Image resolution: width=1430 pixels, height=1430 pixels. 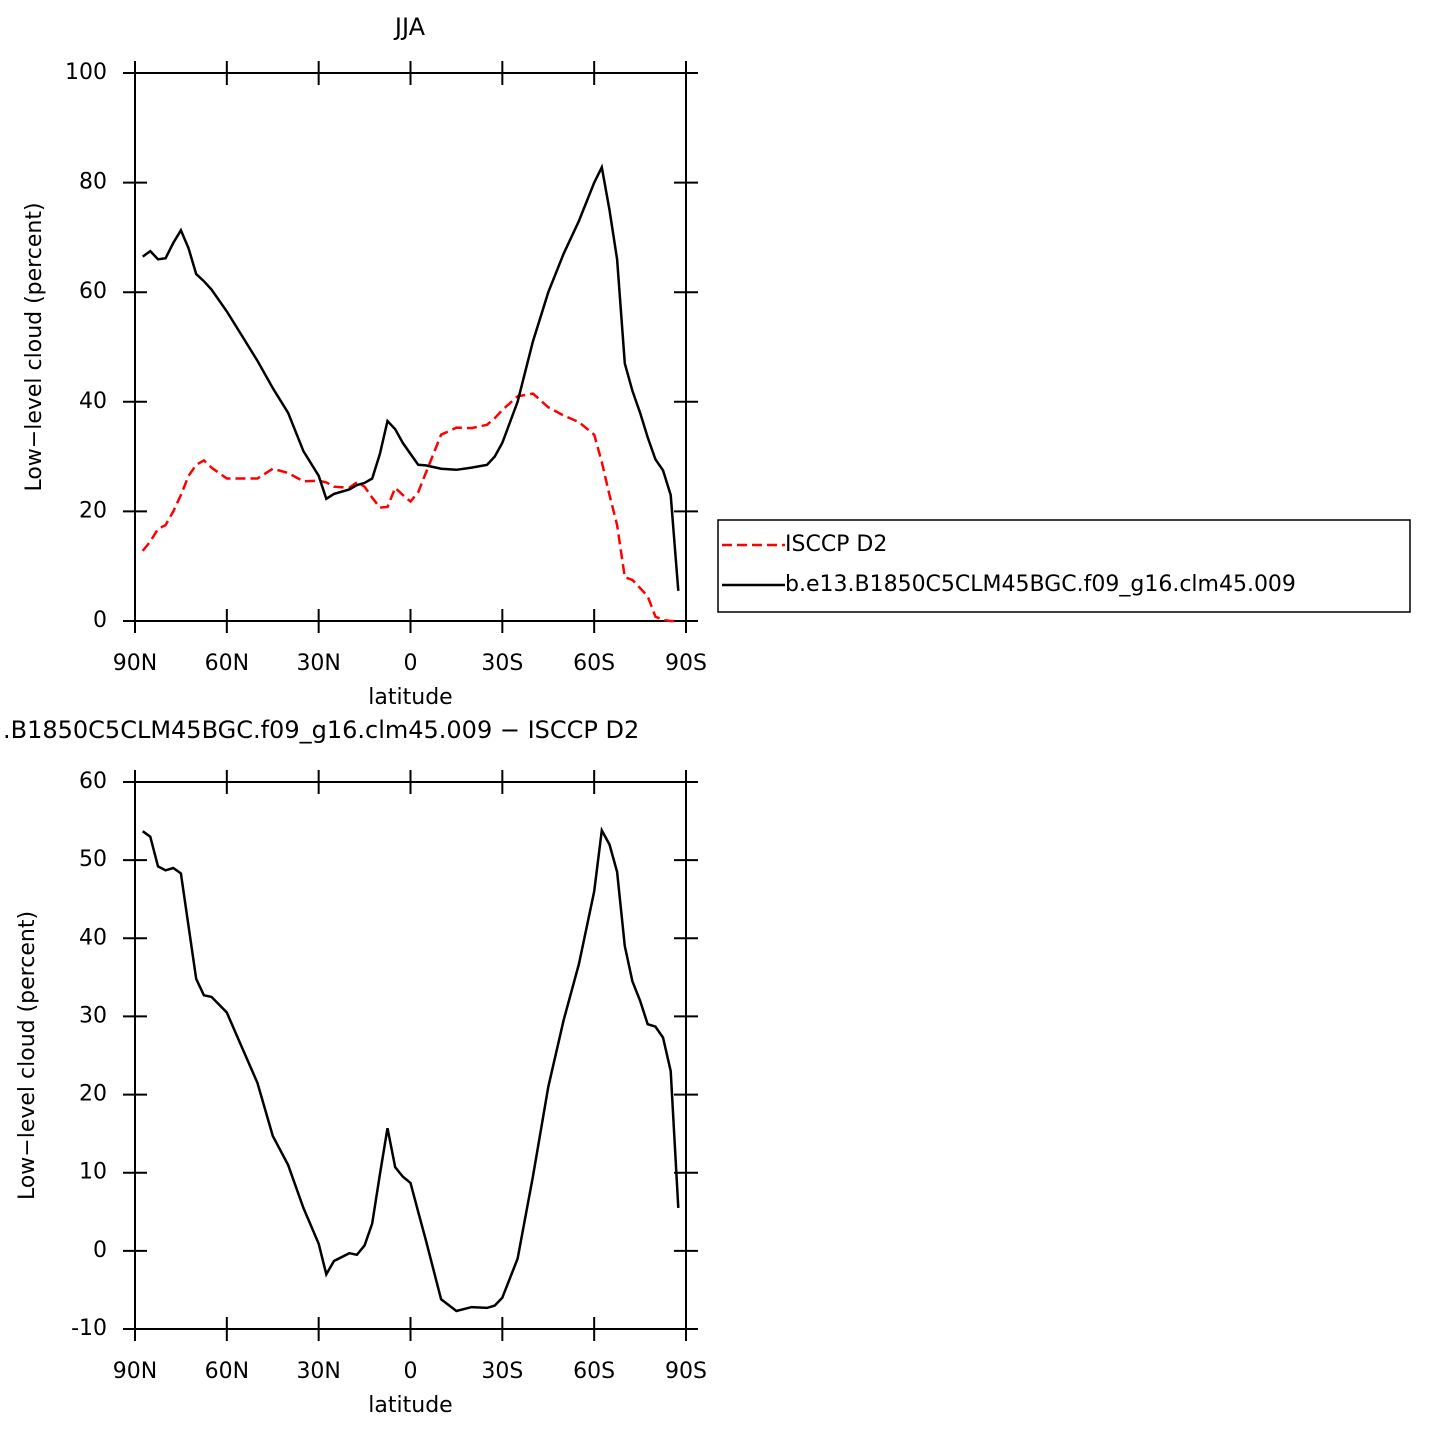 What do you see at coordinates (836, 544) in the screenshot?
I see `legend-label: ISCCP D2` at bounding box center [836, 544].